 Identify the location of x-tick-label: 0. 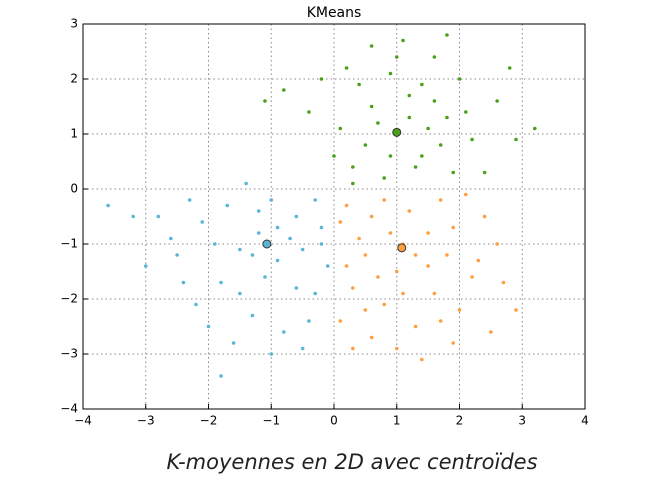
(334, 421).